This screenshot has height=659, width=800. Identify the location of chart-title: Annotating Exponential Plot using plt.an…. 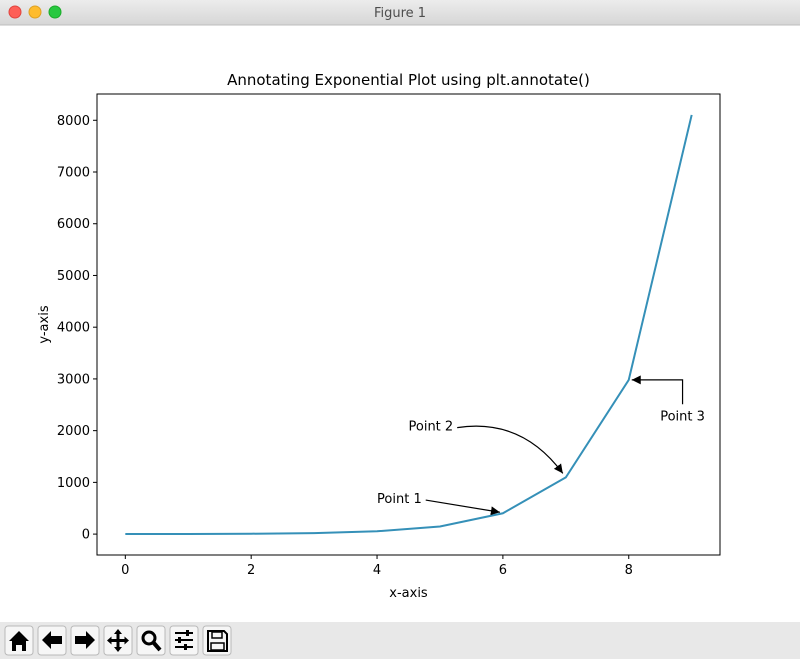
(408, 80).